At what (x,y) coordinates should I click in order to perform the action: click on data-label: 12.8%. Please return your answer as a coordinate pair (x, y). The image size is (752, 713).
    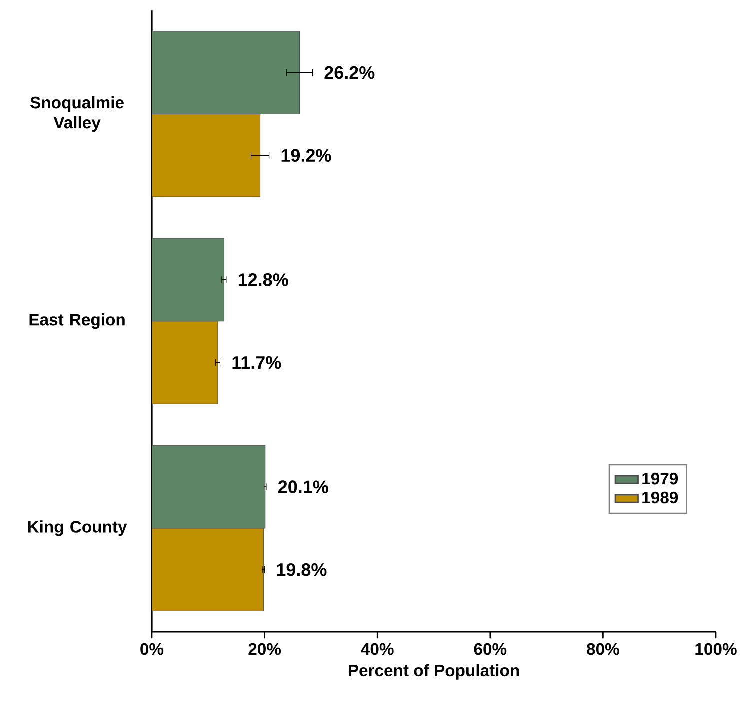
    Looking at the image, I should click on (263, 279).